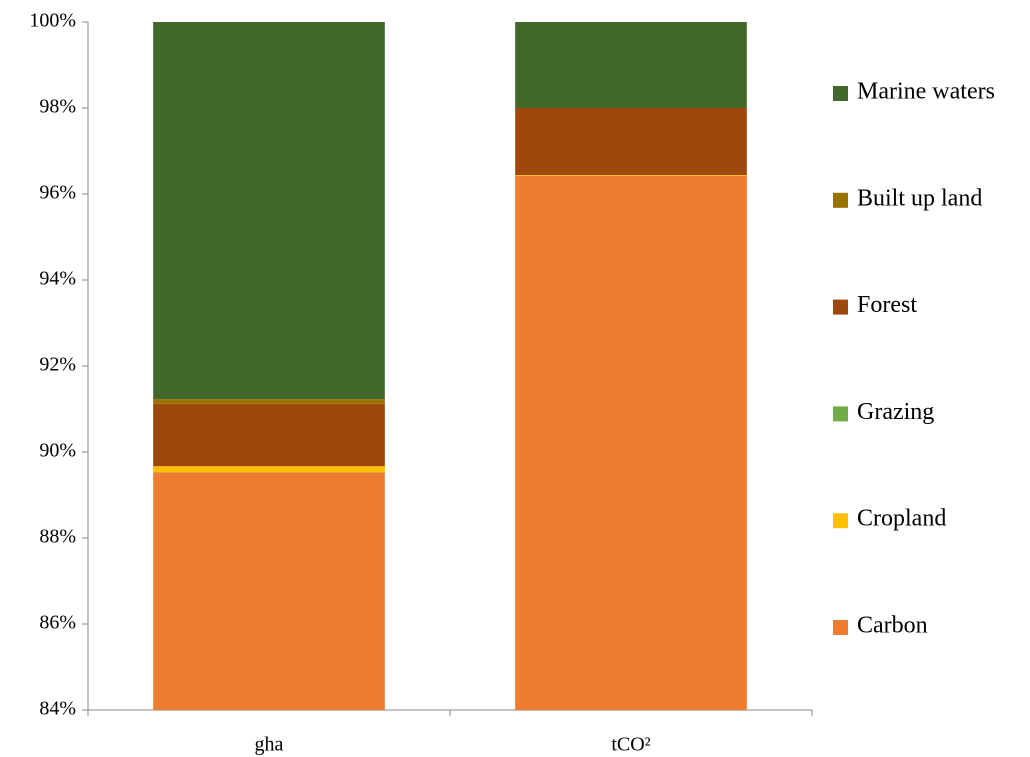 The image size is (1030, 757). Describe the element at coordinates (630, 745) in the screenshot. I see `x-tick-label: tCO²` at that location.